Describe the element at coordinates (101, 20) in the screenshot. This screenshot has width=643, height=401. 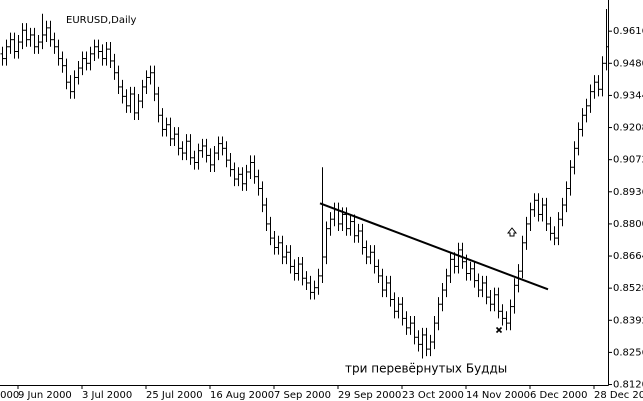
I see `chart-title: EURUSD,Daily` at that location.